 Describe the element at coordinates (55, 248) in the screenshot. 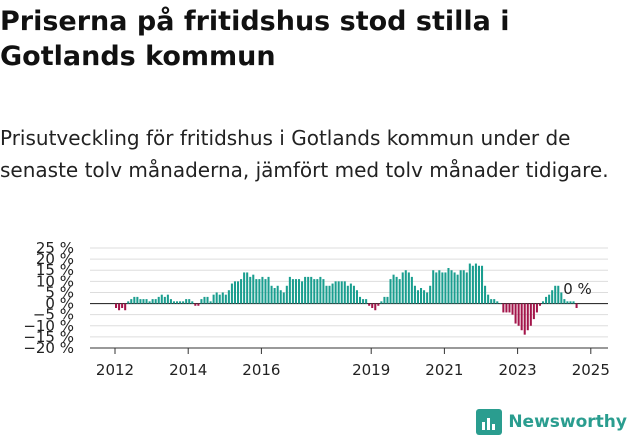

I see `y-tick-label: 25 %` at that location.